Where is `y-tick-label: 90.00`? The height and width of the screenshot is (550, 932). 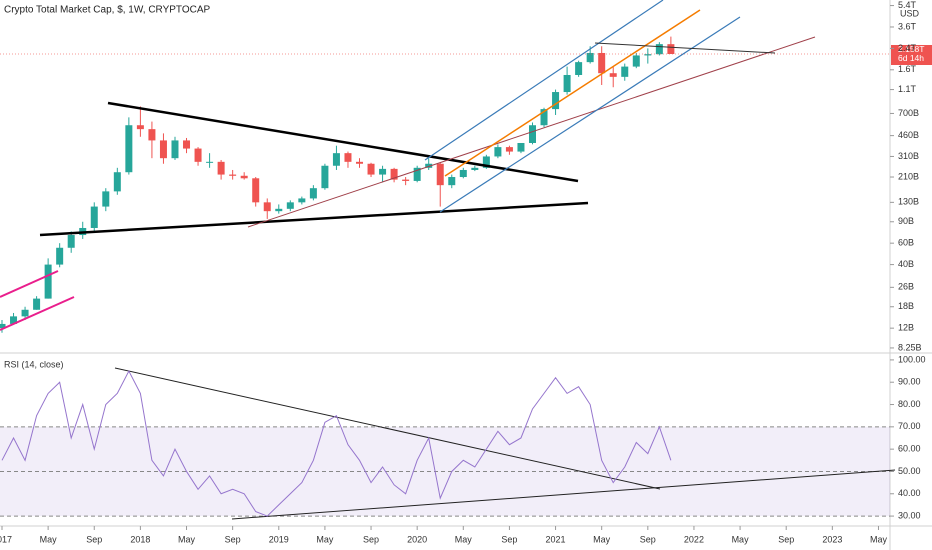
y-tick-label: 90.00 is located at coordinates (909, 382).